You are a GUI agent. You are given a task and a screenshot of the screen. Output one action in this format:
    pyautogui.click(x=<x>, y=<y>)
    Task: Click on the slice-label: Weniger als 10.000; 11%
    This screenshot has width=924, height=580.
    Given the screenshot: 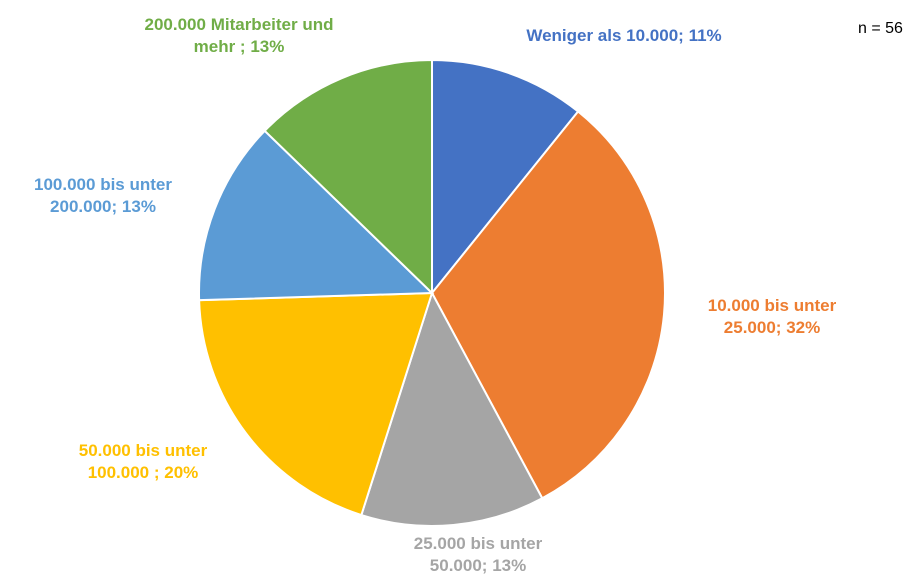 What is the action you would take?
    pyautogui.click(x=624, y=36)
    